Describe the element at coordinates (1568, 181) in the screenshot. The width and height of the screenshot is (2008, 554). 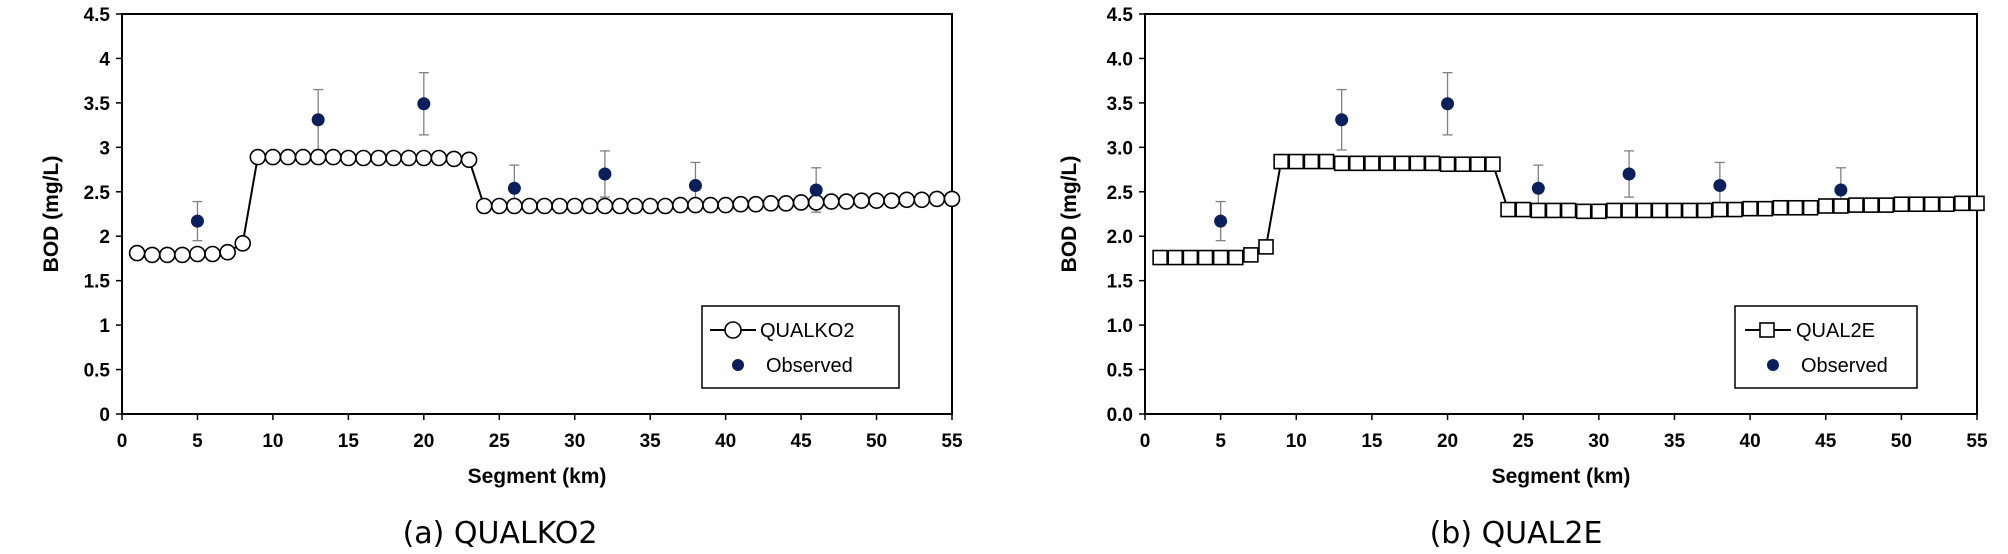
I see `series-markers` at that location.